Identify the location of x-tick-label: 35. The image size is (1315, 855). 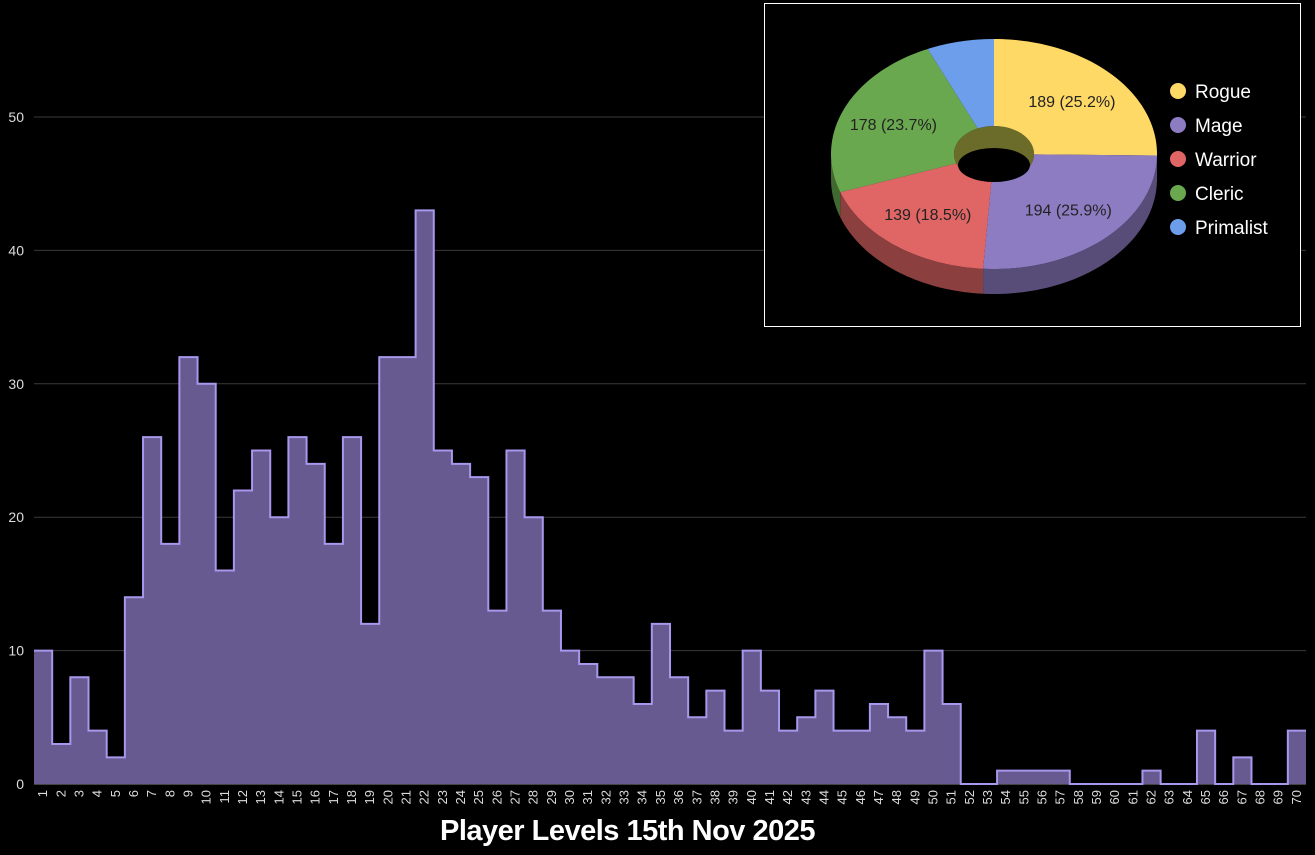
(660, 797).